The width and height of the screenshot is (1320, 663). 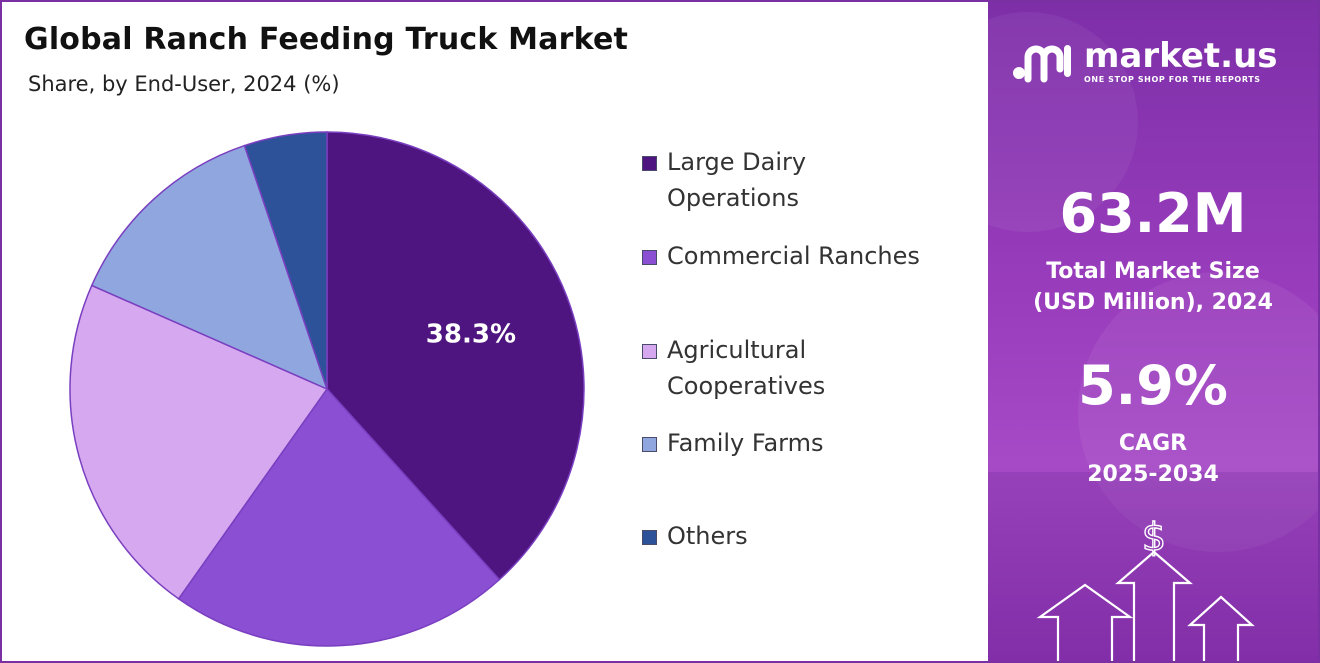 What do you see at coordinates (746, 368) in the screenshot?
I see `legend-label: Agricultural Cooperatives` at bounding box center [746, 368].